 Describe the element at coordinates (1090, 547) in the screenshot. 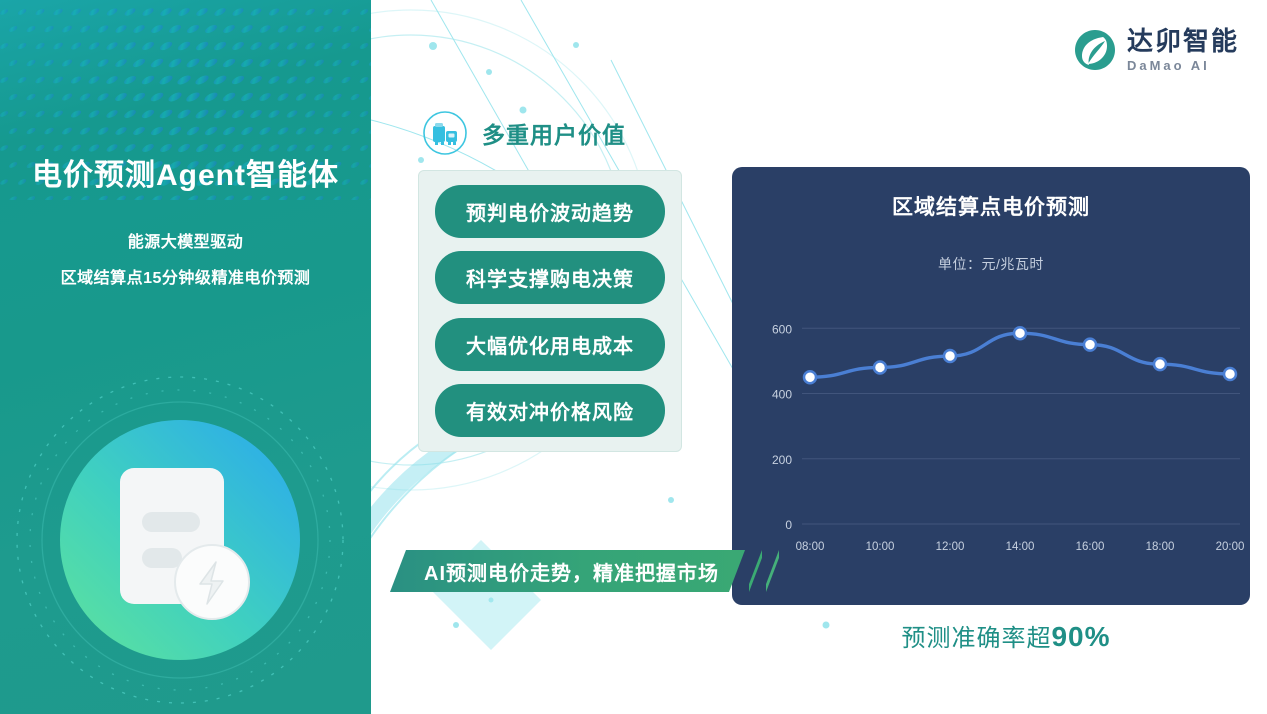

I see `svg-text: 16:00` at that location.